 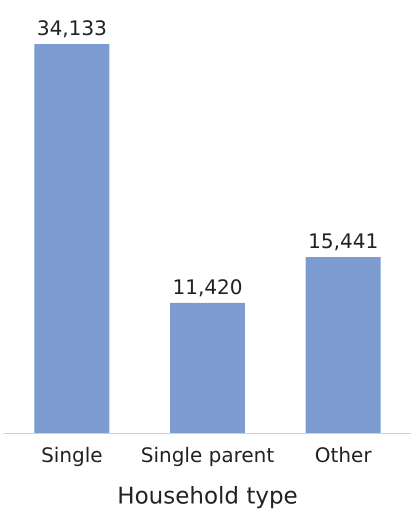 What do you see at coordinates (343, 455) in the screenshot?
I see `x-tick-label: Other` at bounding box center [343, 455].